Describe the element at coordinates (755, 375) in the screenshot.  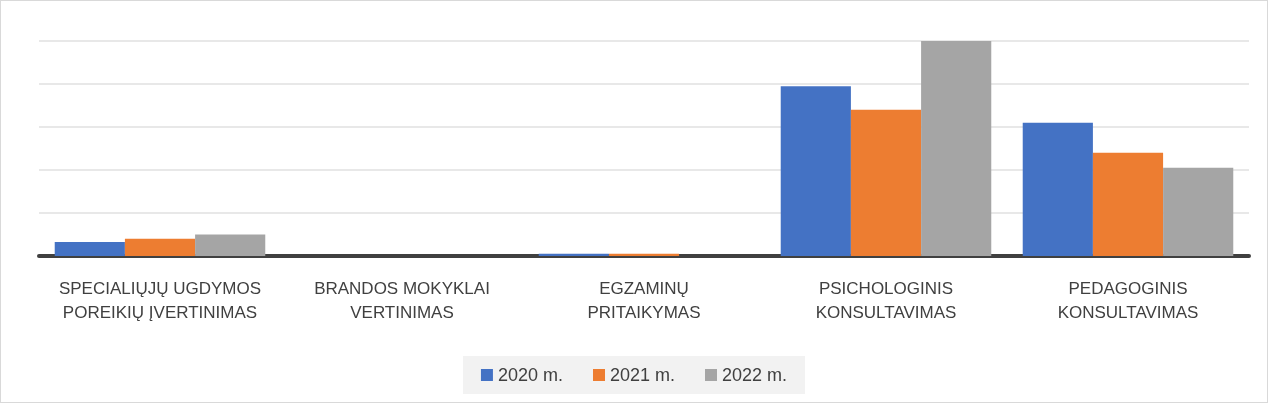
I see `legend-label: 2022 m.` at that location.